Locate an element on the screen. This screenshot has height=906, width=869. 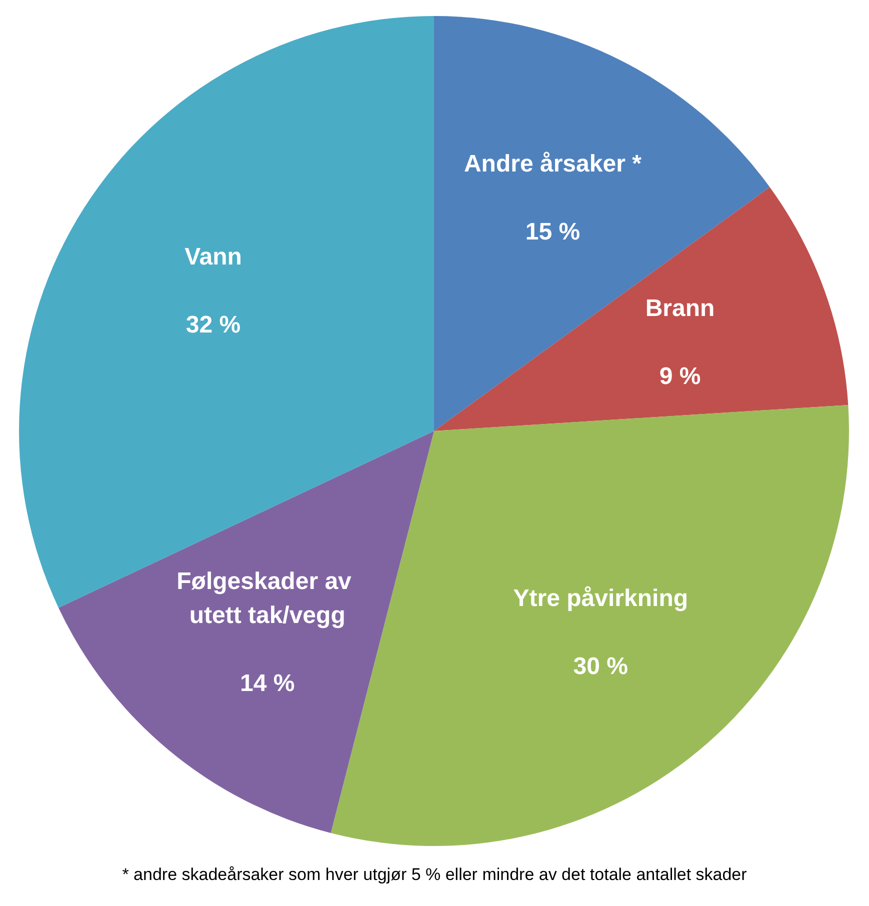
slice-label: Vann is located at coordinates (213, 256).